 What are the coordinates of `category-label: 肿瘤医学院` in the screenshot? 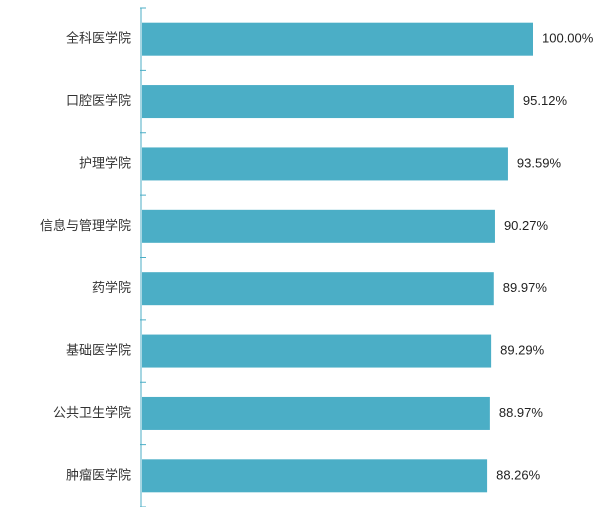 It's located at (98, 475).